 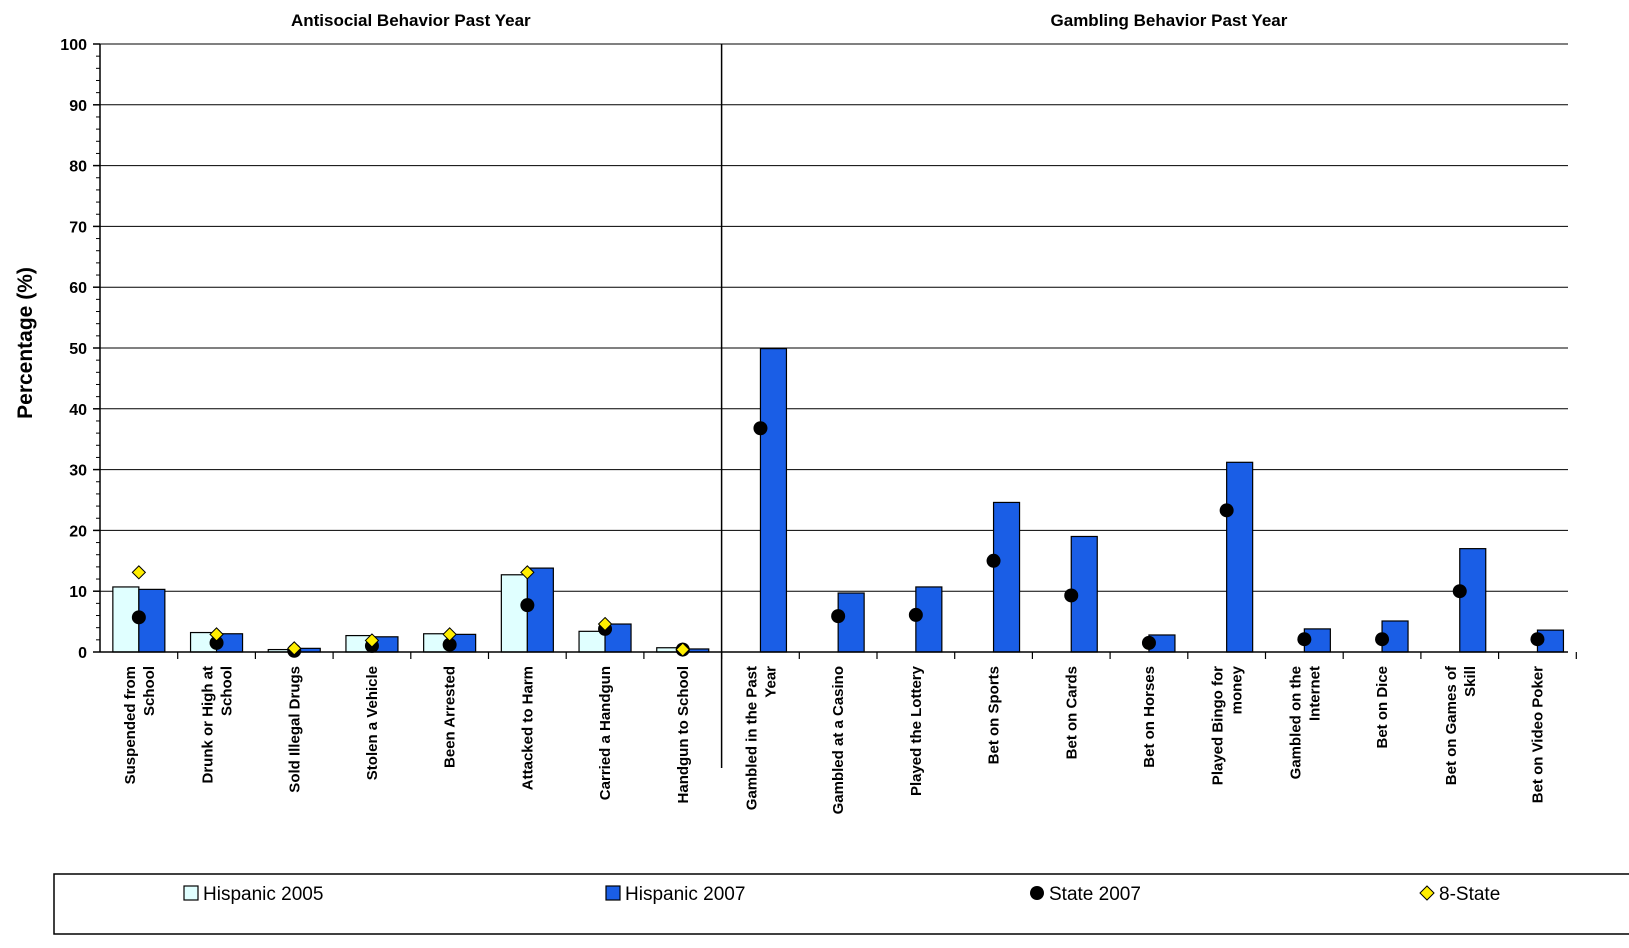 I want to click on category-label: Played Bingo for money, so click(x=1228, y=725).